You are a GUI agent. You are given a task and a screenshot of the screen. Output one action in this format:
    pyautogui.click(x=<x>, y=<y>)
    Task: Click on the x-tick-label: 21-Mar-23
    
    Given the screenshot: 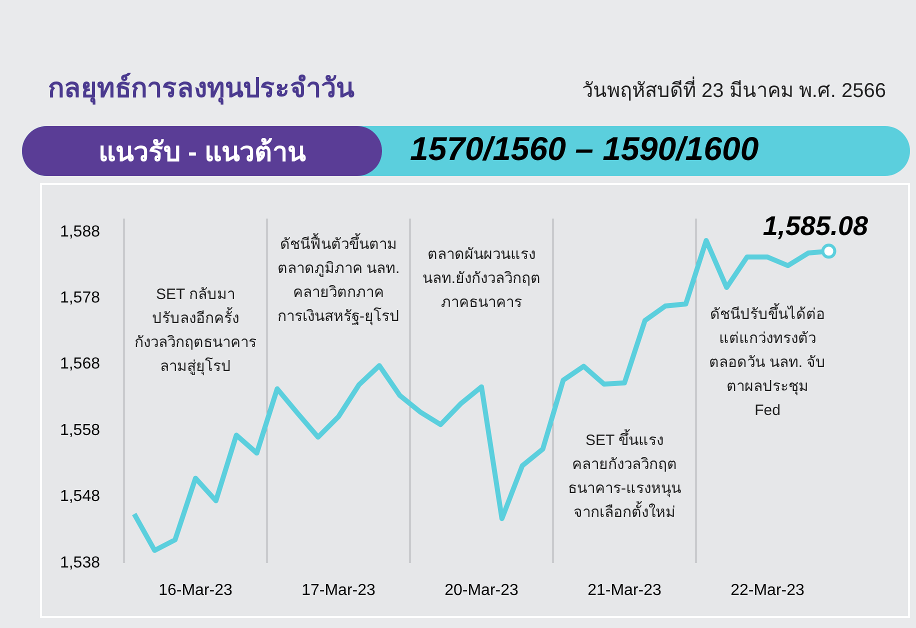 What is the action you would take?
    pyautogui.click(x=625, y=591)
    